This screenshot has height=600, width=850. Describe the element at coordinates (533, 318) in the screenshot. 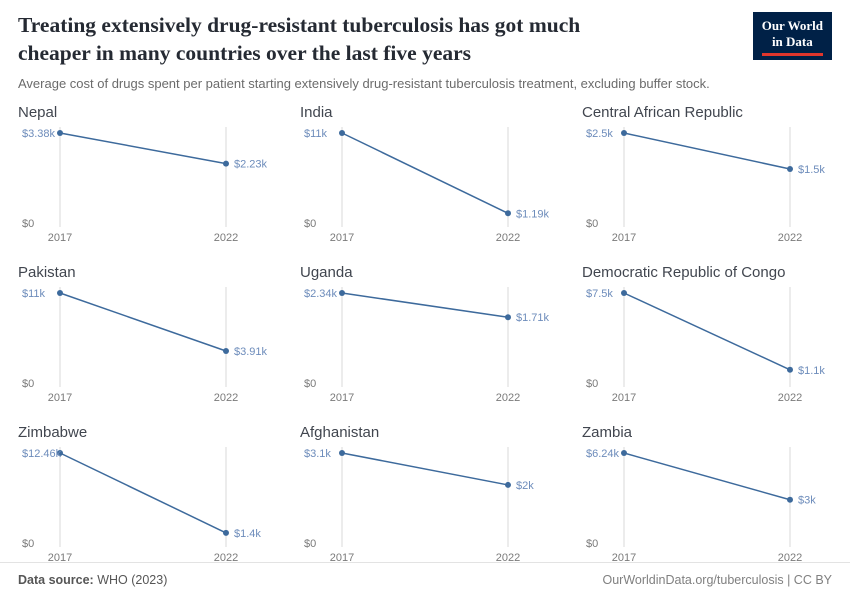

I see `value-label-end: $1.71k` at that location.